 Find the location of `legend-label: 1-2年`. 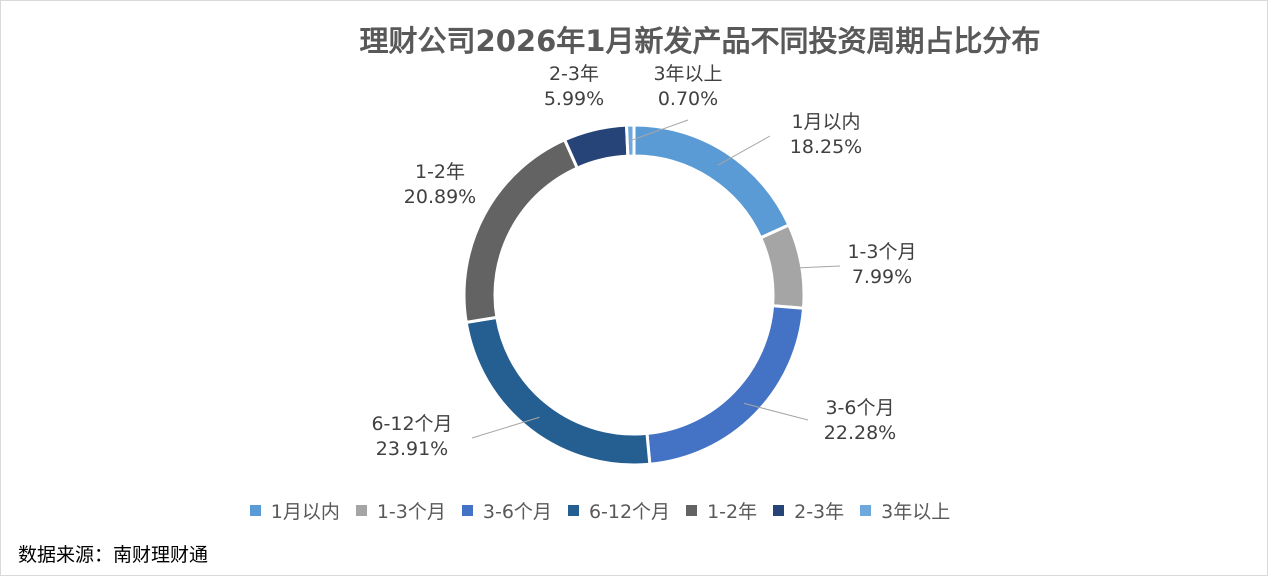

legend-label: 1-2年 is located at coordinates (732, 512).